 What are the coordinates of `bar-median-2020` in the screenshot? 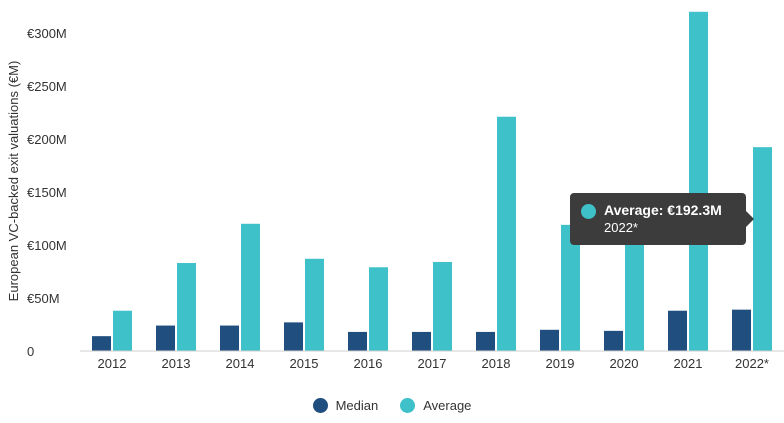 It's located at (613, 340).